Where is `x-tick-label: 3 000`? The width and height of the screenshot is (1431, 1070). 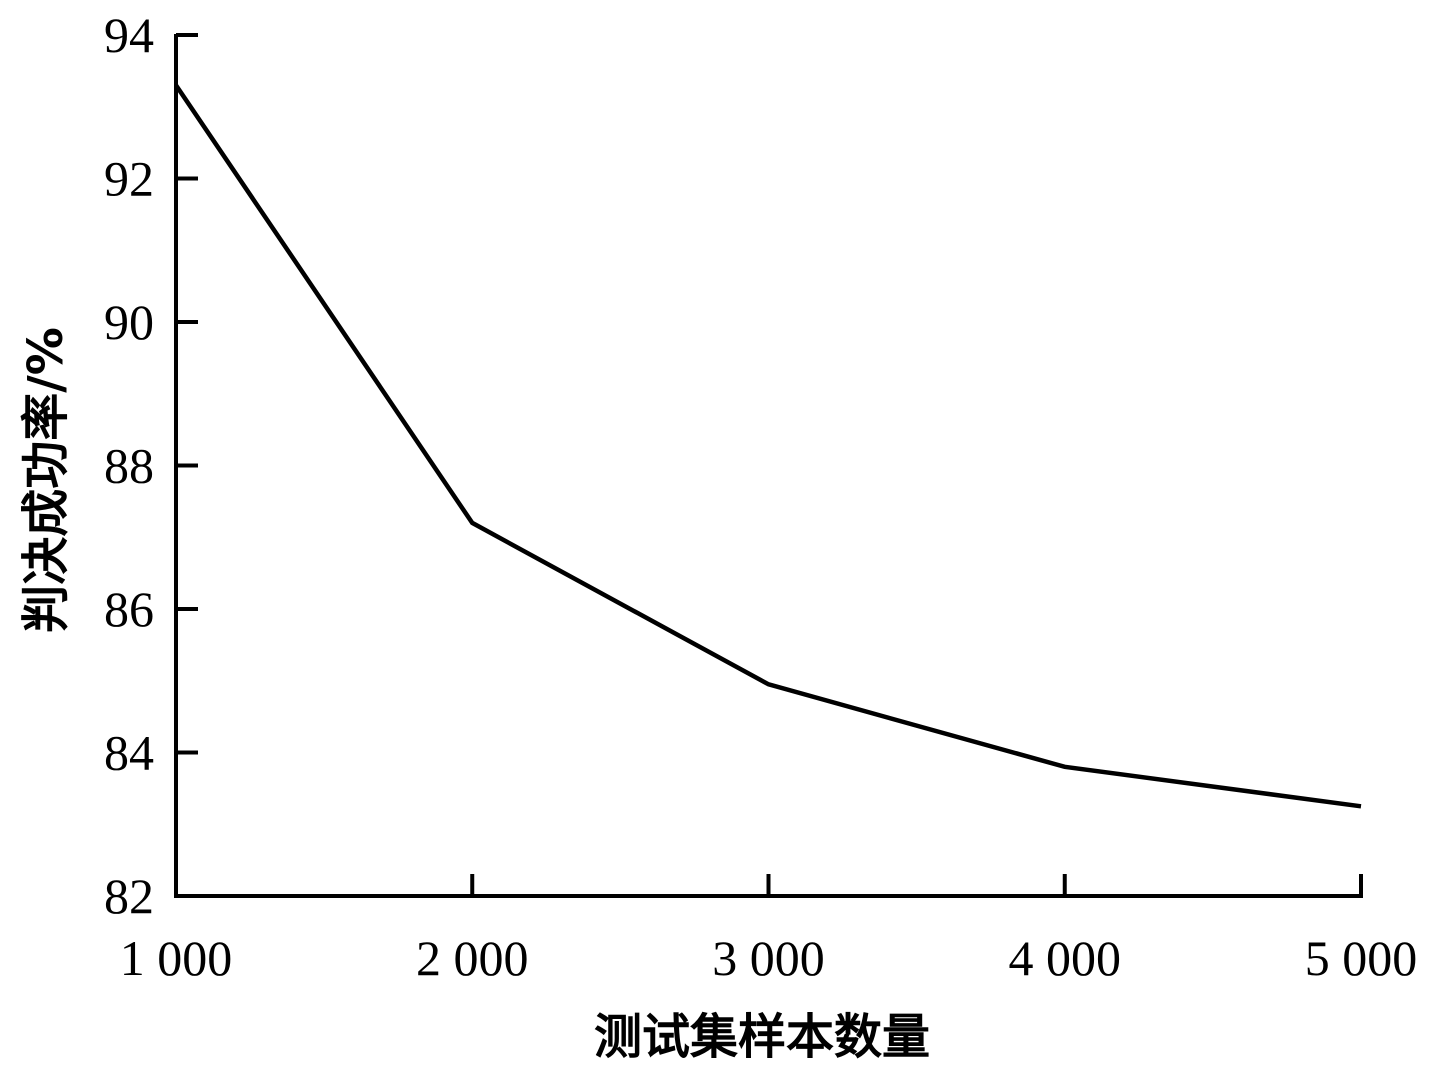 x-tick-label: 3 000 is located at coordinates (768, 958).